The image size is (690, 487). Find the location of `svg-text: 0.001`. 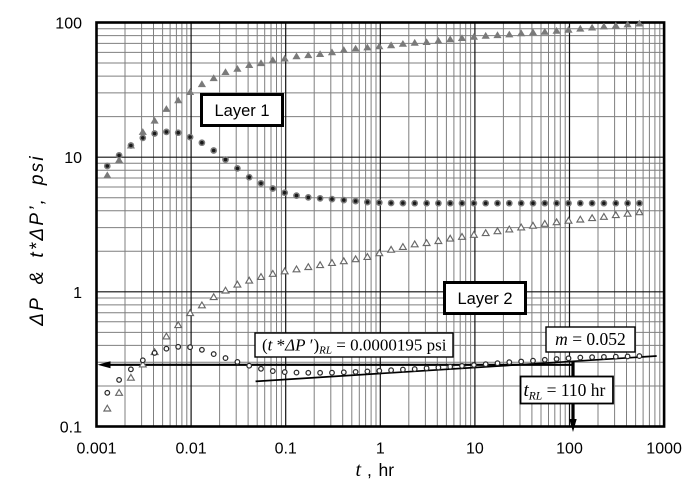

svg-text: 0.001 is located at coordinates (96, 449).